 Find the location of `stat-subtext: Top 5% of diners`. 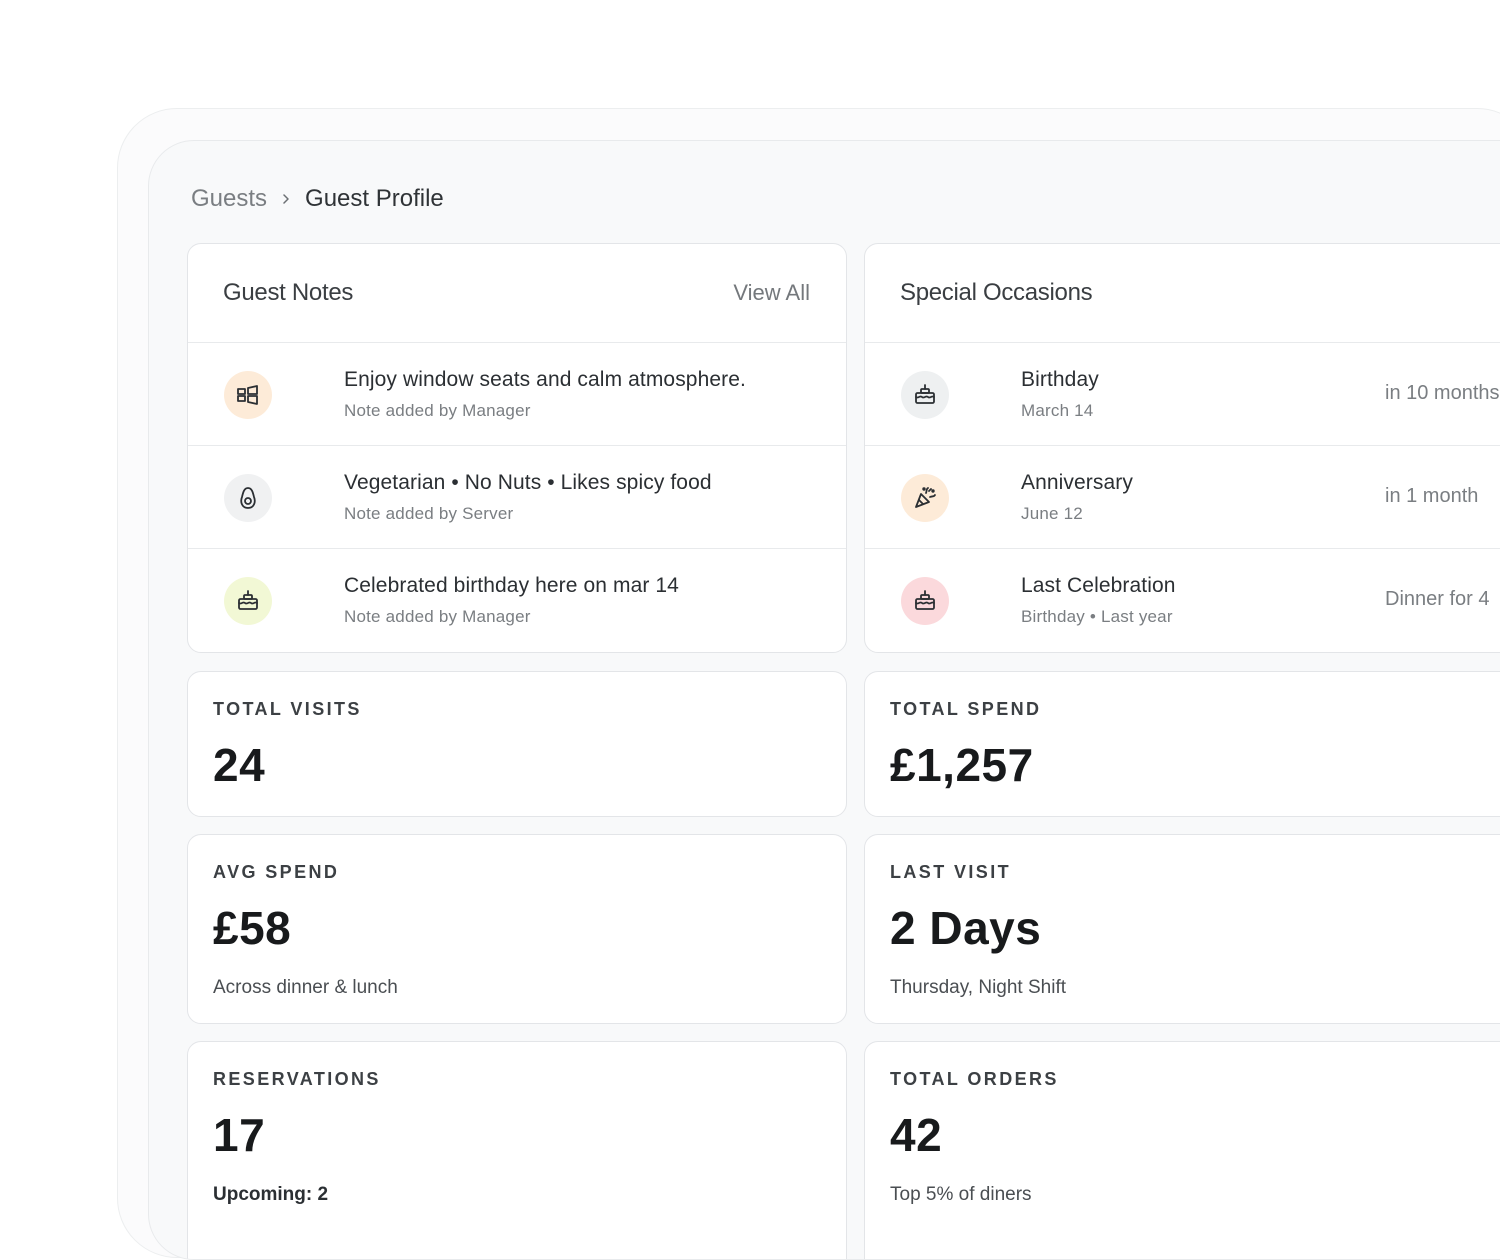

stat-subtext: Top 5% of diners is located at coordinates (961, 1194).